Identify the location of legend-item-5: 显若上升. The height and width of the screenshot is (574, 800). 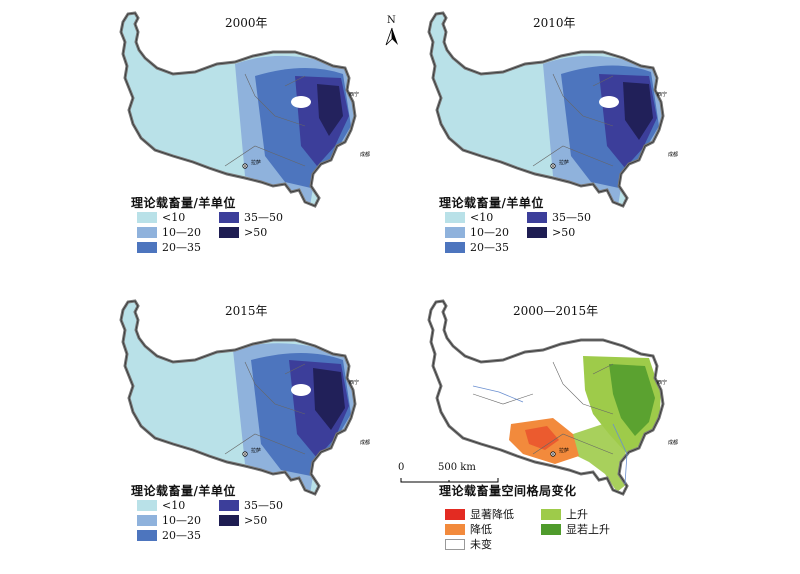
(575, 529).